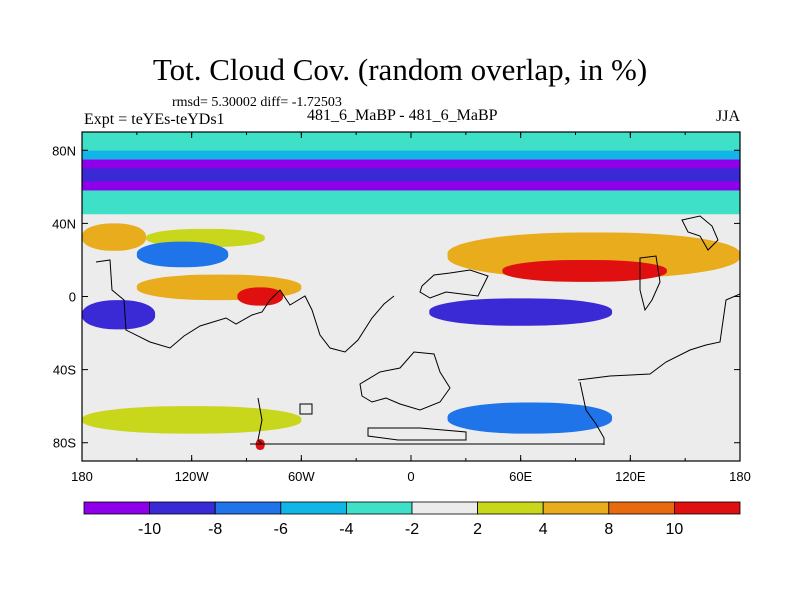 Image resolution: width=800 pixels, height=600 pixels. What do you see at coordinates (728, 116) in the screenshot?
I see `season-label: JJA` at bounding box center [728, 116].